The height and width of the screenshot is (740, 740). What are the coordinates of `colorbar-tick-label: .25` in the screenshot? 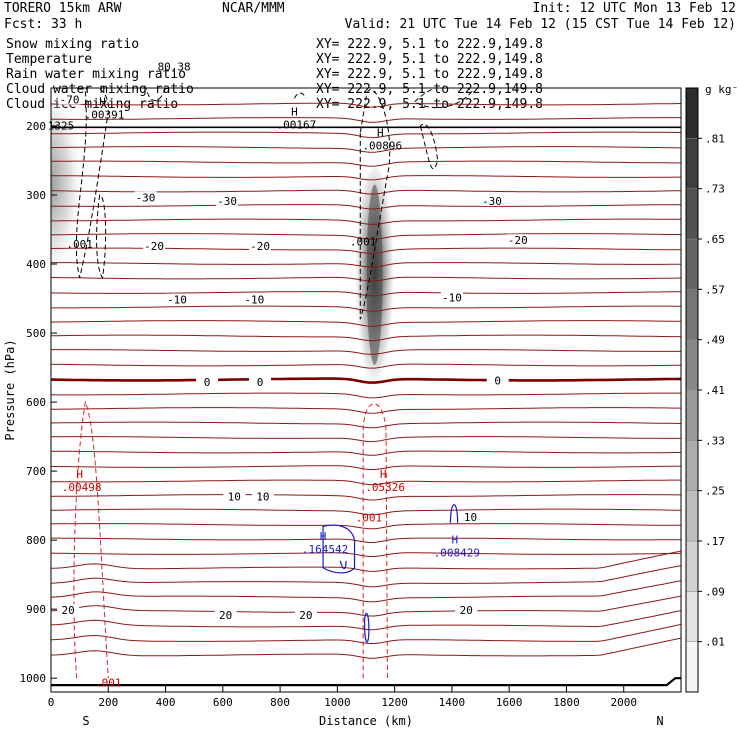 It's located at (715, 491).